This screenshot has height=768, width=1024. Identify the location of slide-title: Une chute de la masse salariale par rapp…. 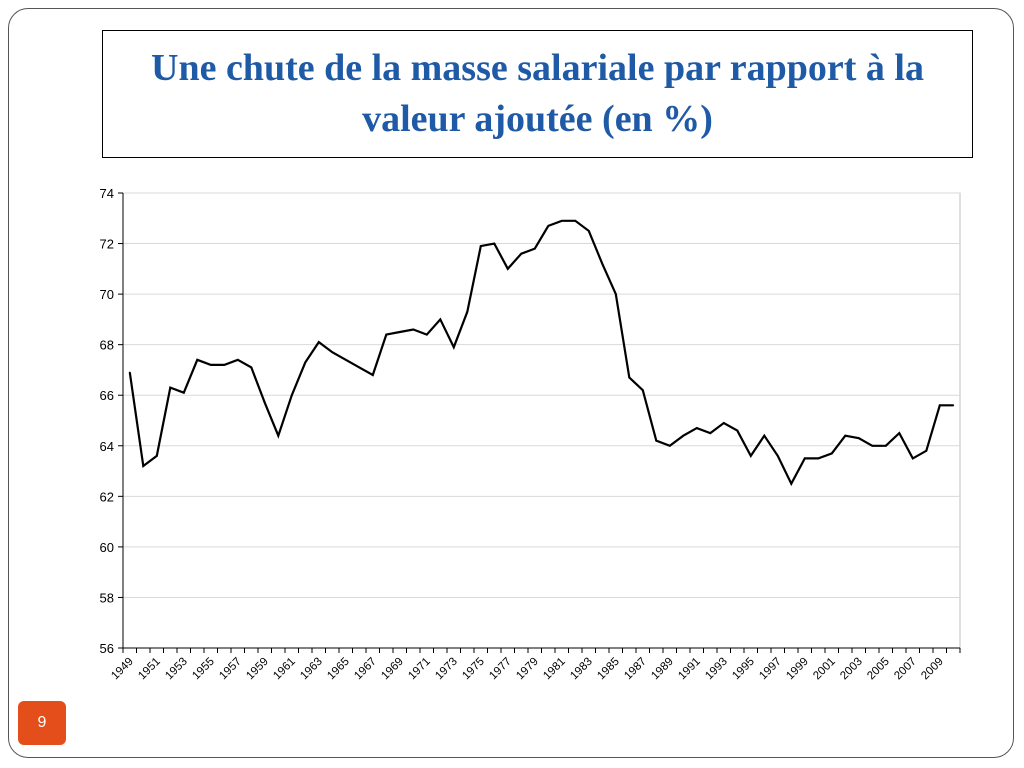
(537, 93).